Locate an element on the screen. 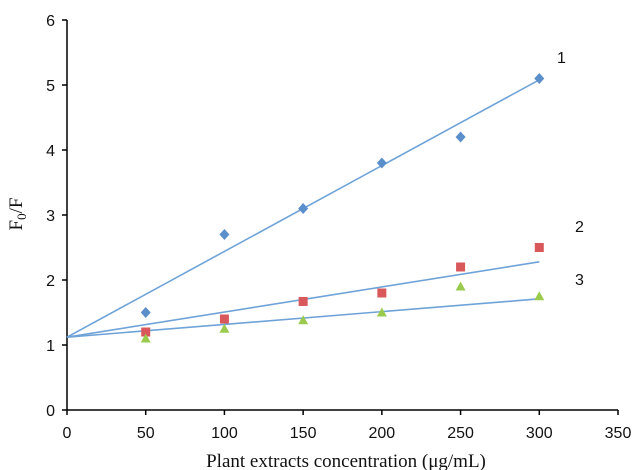  x-tick-label: 50 is located at coordinates (146, 433).